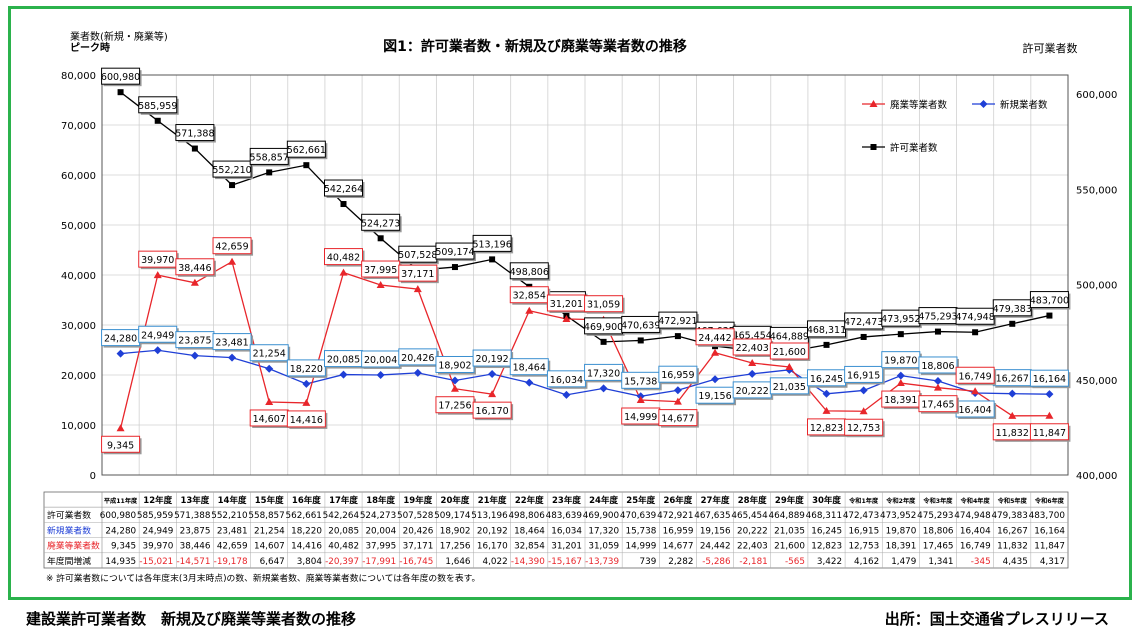  What do you see at coordinates (495, 562) in the screenshot?
I see `table-cell: 4,022` at bounding box center [495, 562].